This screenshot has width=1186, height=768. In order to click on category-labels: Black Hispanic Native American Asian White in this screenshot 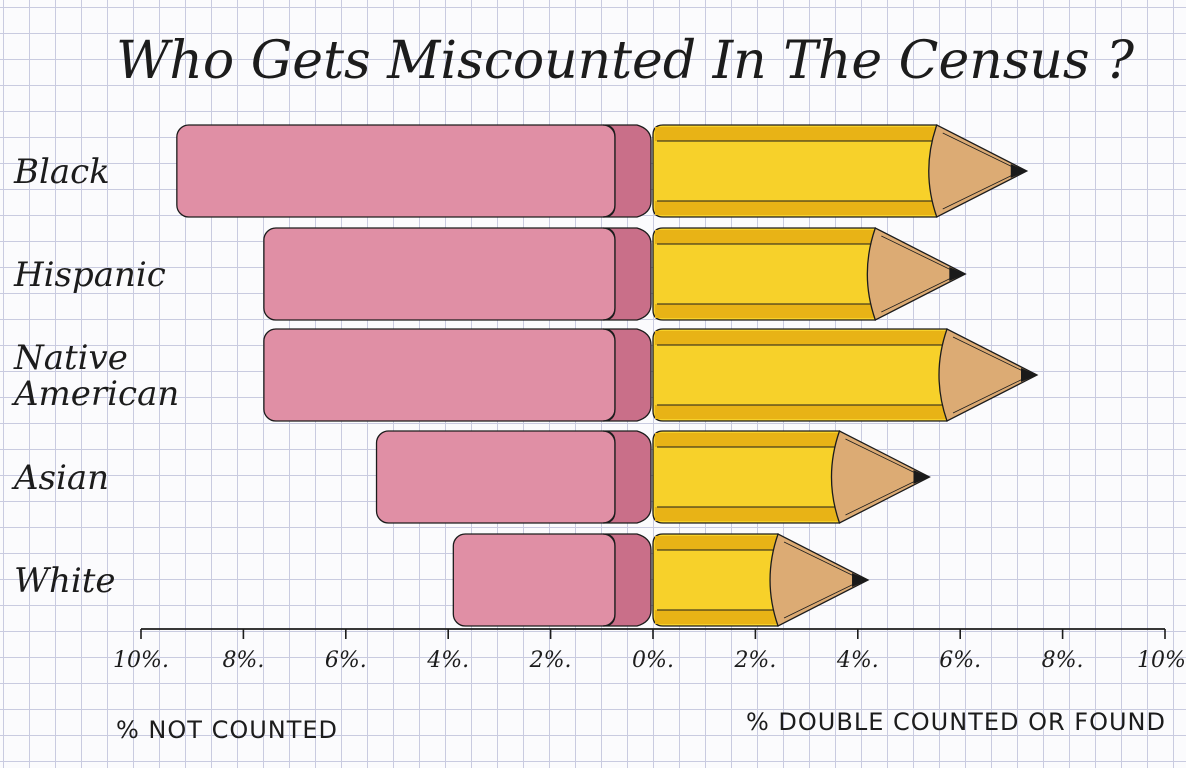, I will do `click(95, 376)`.